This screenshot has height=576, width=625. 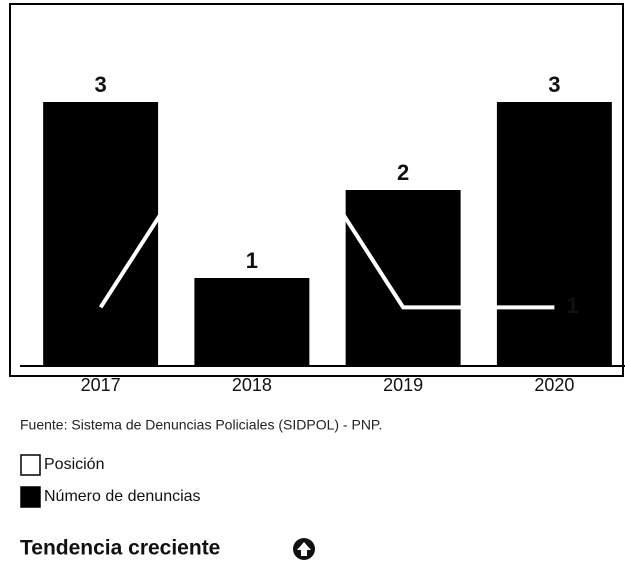 What do you see at coordinates (252, 385) in the screenshot?
I see `x-tick-label: 2018` at bounding box center [252, 385].